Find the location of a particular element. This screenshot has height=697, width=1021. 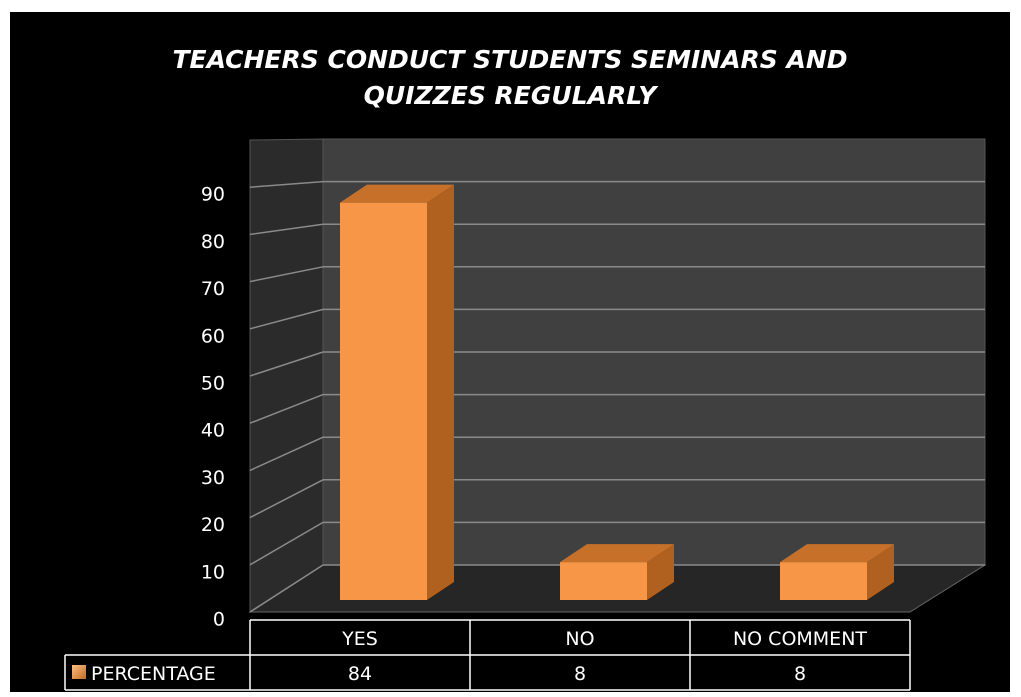

y-tick-label: 90 is located at coordinates (213, 195).